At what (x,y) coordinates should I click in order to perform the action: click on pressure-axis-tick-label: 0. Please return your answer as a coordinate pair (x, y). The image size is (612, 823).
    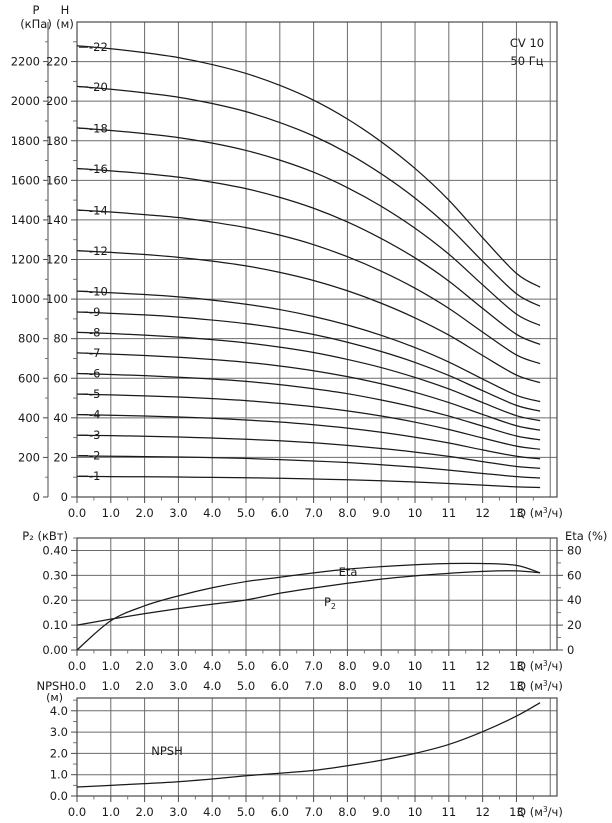
    Looking at the image, I should click on (36, 497).